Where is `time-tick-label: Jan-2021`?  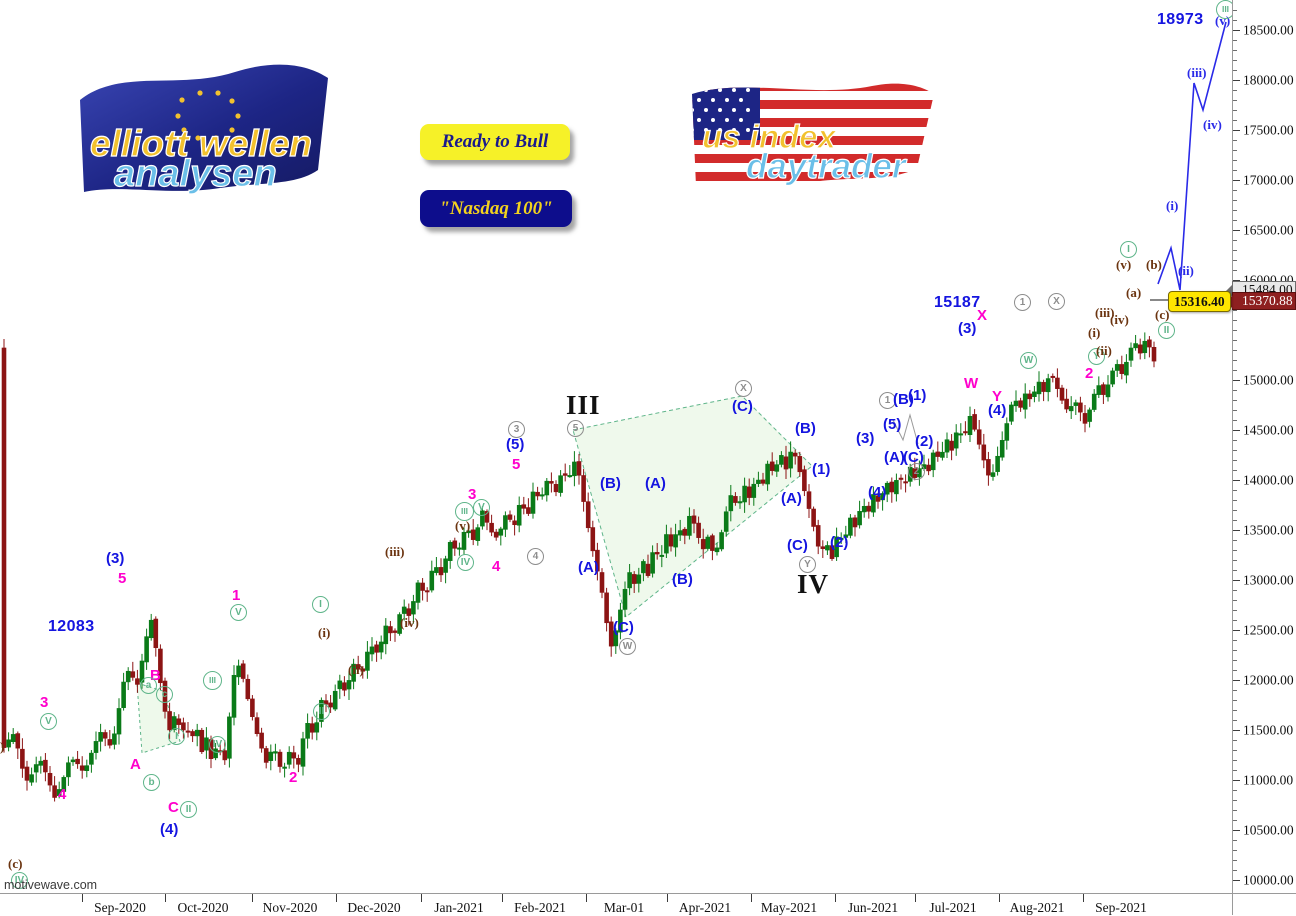 time-tick-label: Jan-2021 is located at coordinates (459, 907).